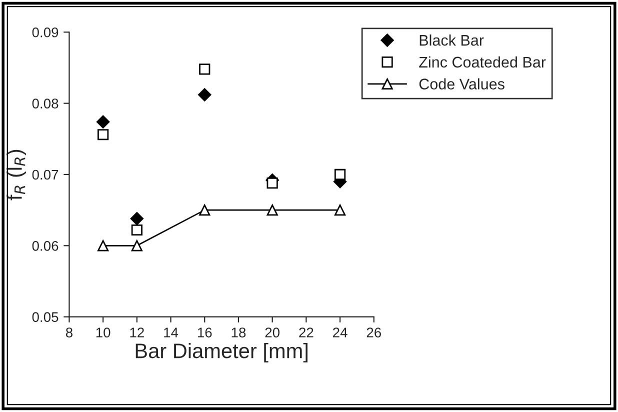  What do you see at coordinates (452, 40) in the screenshot?
I see `legend-label: Black Bar` at bounding box center [452, 40].